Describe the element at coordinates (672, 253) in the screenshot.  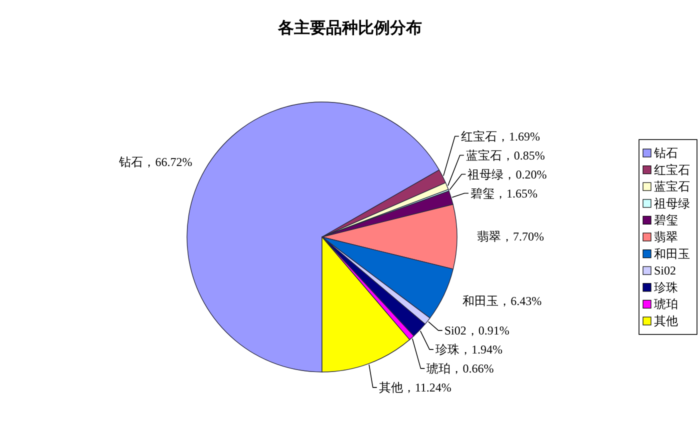
I see `legend-label: 和田玉` at that location.